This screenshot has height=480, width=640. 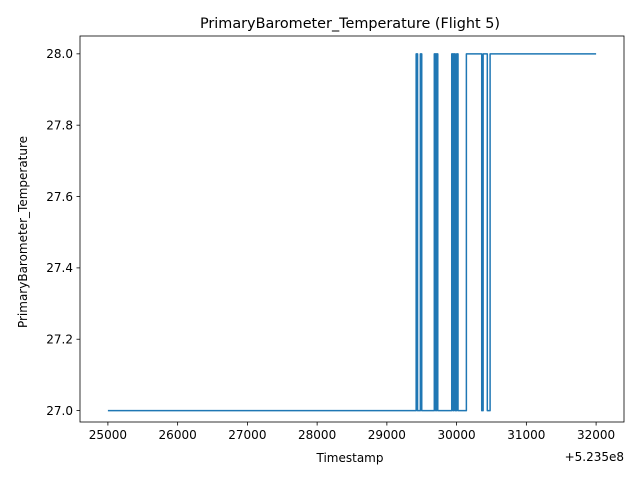 What do you see at coordinates (350, 24) in the screenshot?
I see `chart-title: PrimaryBarometer_Temperature (Flight 5)` at bounding box center [350, 24].